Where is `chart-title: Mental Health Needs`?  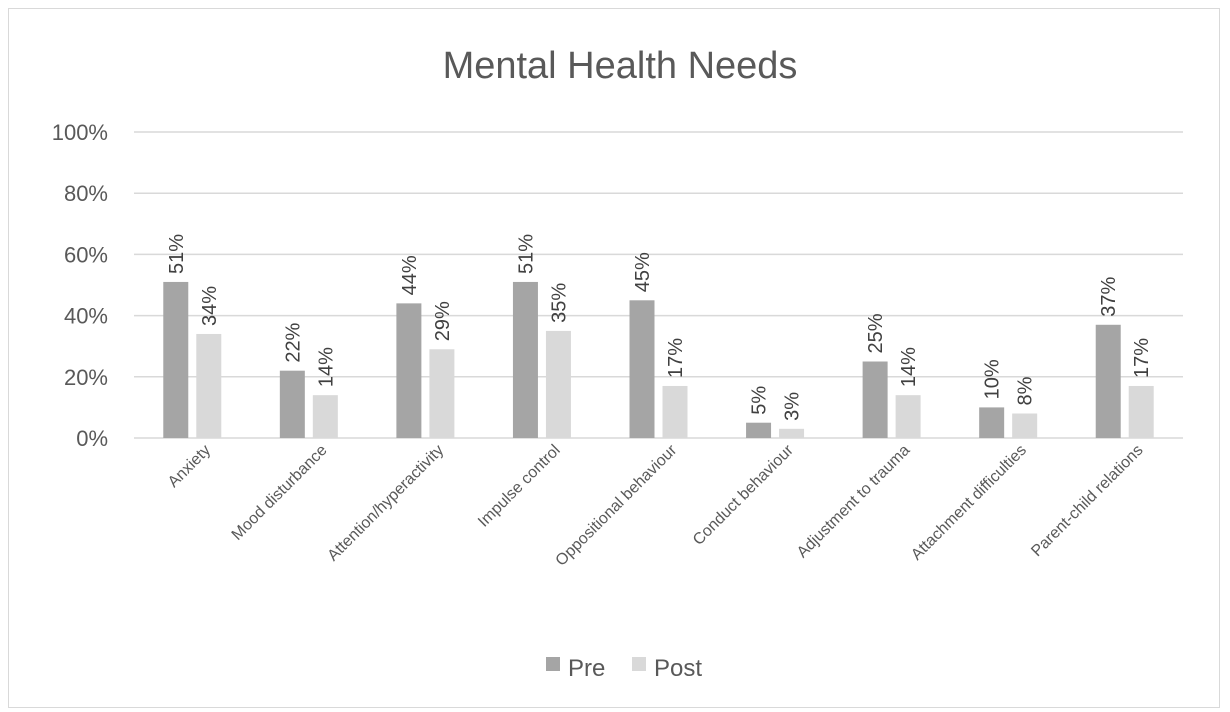
chart-title: Mental Health Needs is located at coordinates (620, 66).